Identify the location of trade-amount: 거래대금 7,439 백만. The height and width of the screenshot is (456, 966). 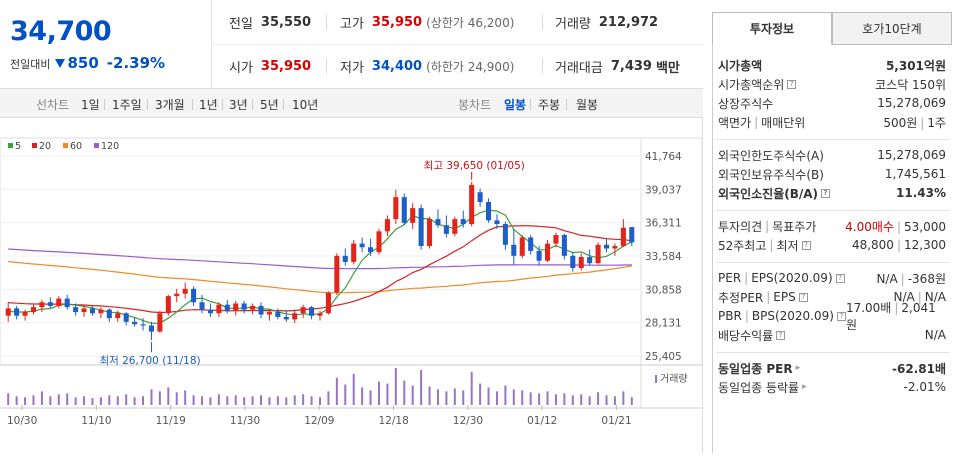
(617, 66).